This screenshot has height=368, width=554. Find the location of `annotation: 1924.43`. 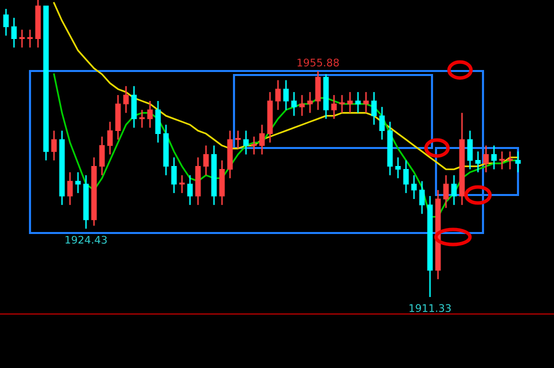

annotation: 1924.43 is located at coordinates (86, 240).